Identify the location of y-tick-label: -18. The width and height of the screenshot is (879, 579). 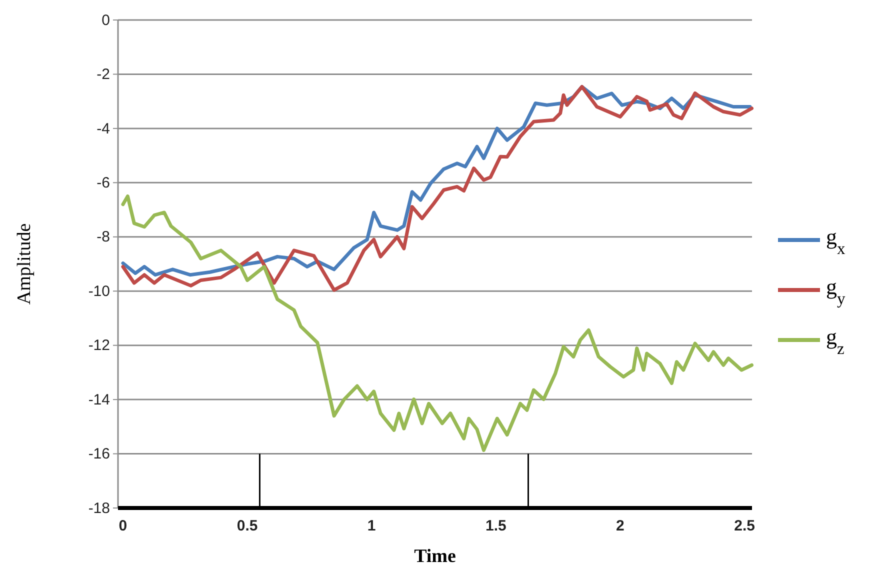
(99, 508).